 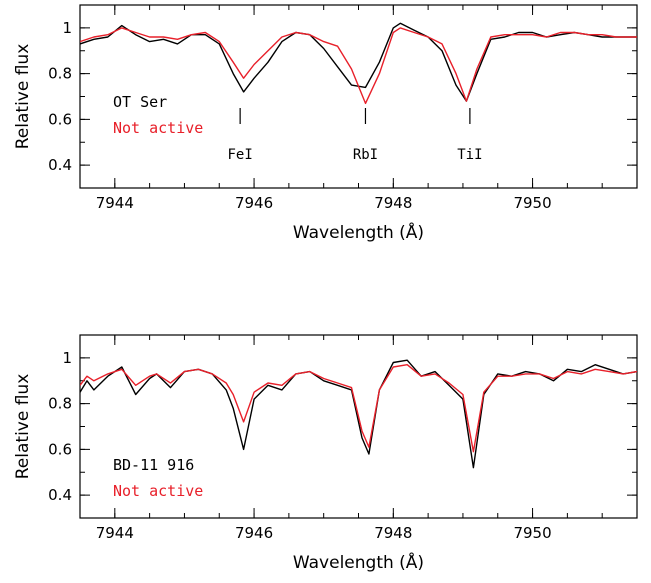 I want to click on line-id-label: RbI, so click(x=365, y=155).